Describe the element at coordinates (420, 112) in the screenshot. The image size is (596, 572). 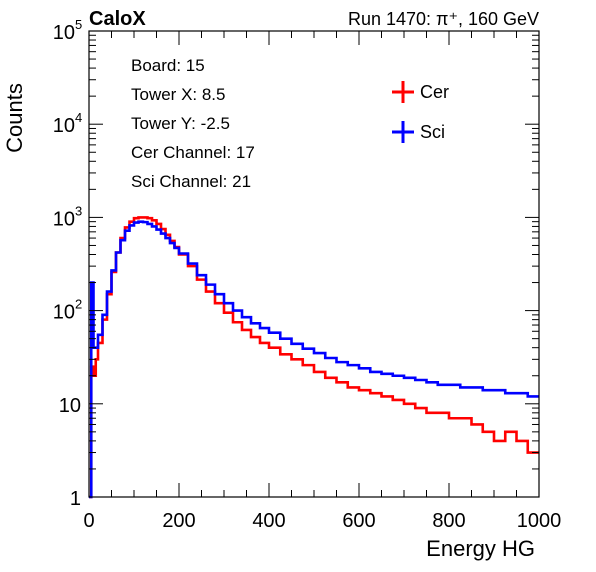
I see `legend: Cer Sci` at that location.